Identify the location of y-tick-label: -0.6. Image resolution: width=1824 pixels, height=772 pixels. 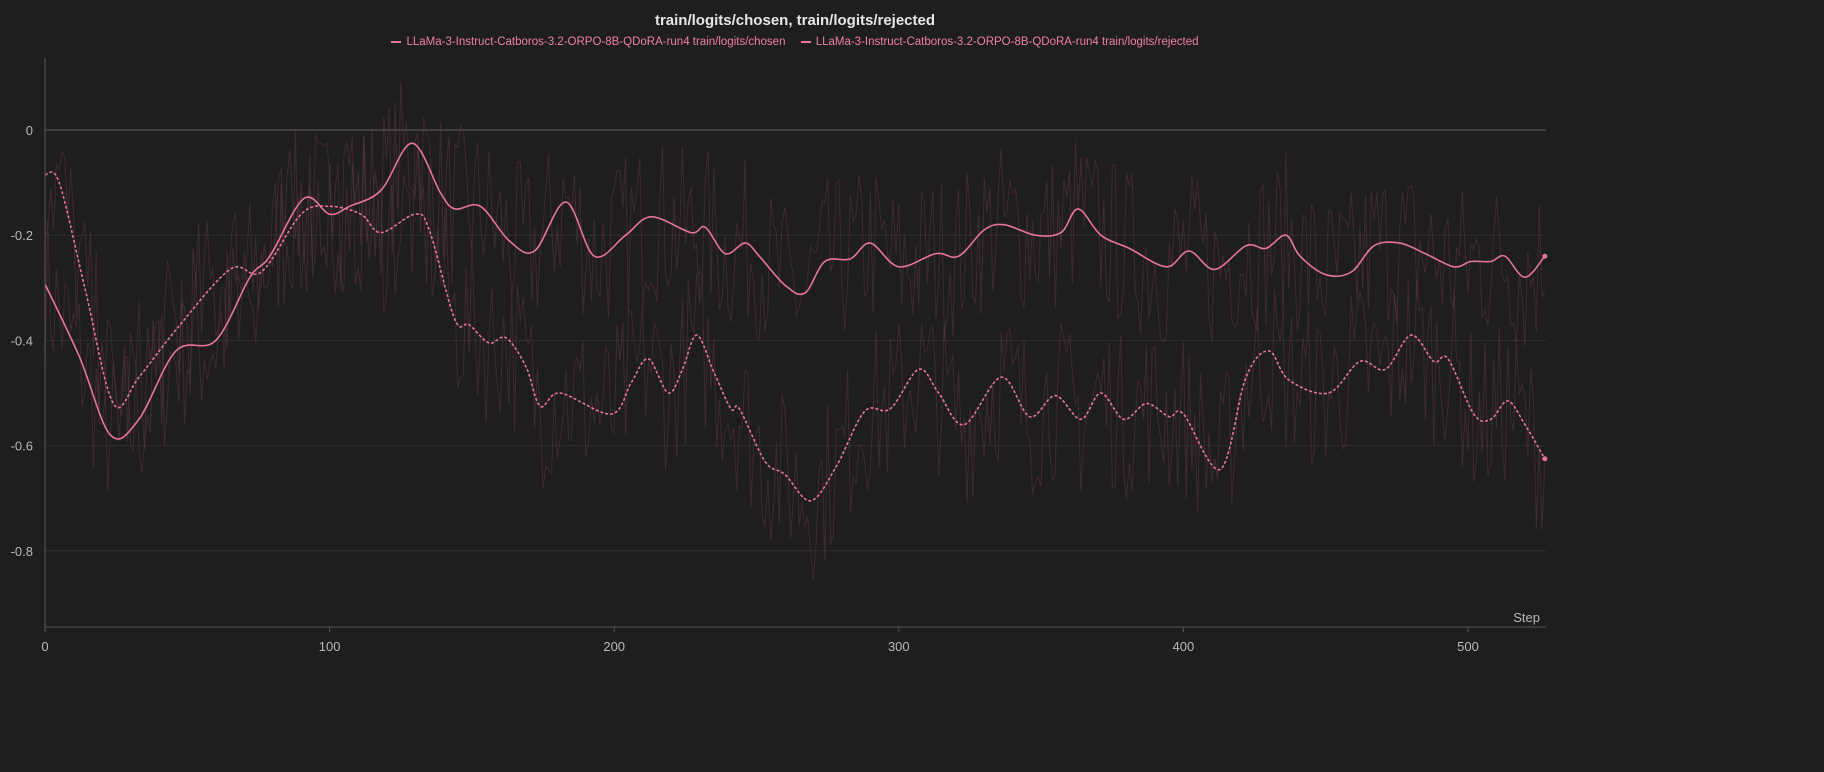
(22, 446).